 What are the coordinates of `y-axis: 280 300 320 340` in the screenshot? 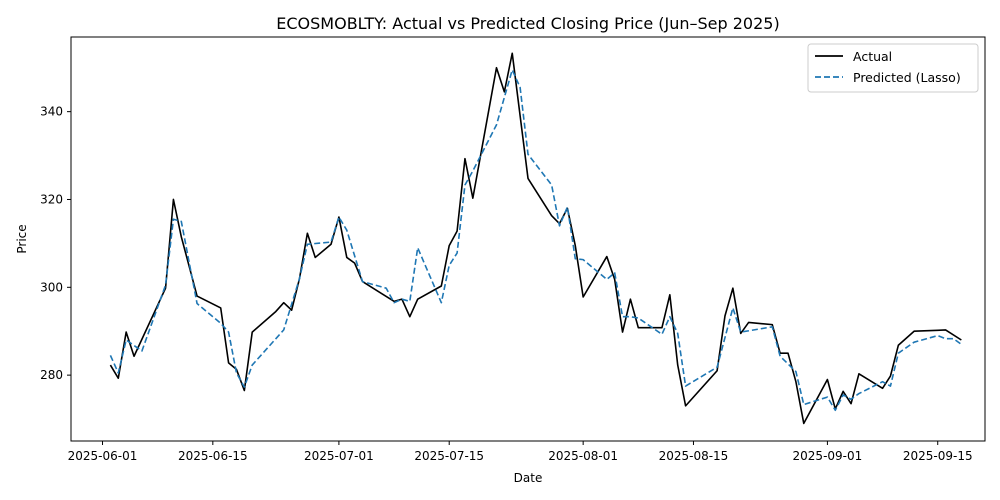 It's located at (55, 243).